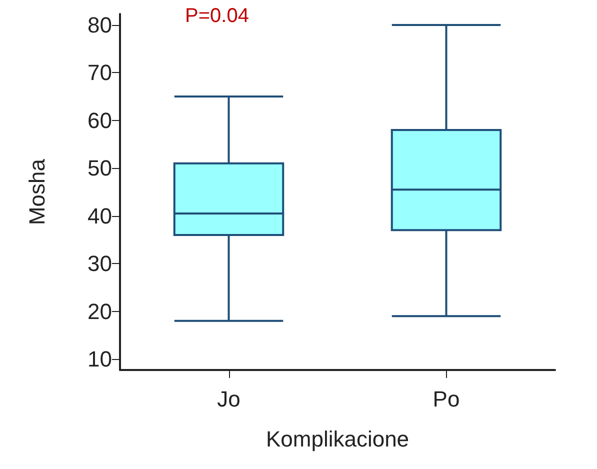 The height and width of the screenshot is (469, 597). I want to click on y-tick-label: 60, so click(100, 120).